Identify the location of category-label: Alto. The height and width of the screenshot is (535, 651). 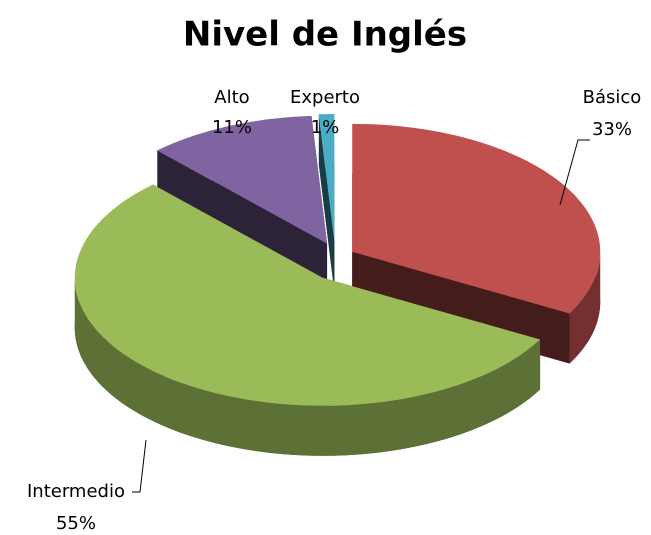
(231, 97).